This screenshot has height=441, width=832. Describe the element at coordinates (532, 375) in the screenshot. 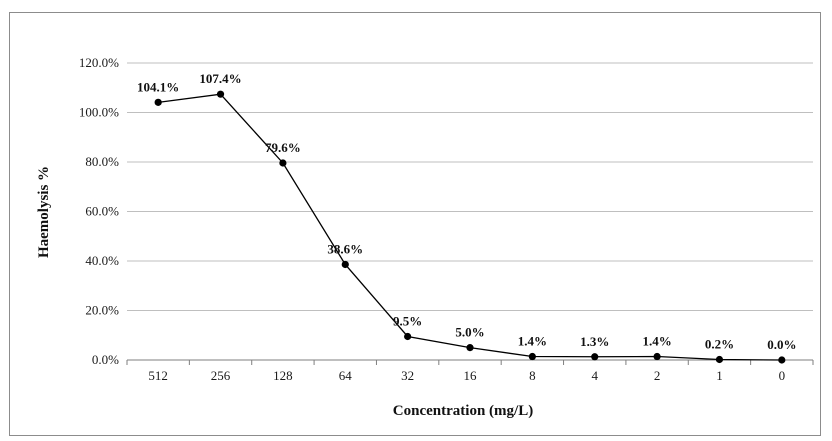

I see `x-tick-label: 8` at that location.